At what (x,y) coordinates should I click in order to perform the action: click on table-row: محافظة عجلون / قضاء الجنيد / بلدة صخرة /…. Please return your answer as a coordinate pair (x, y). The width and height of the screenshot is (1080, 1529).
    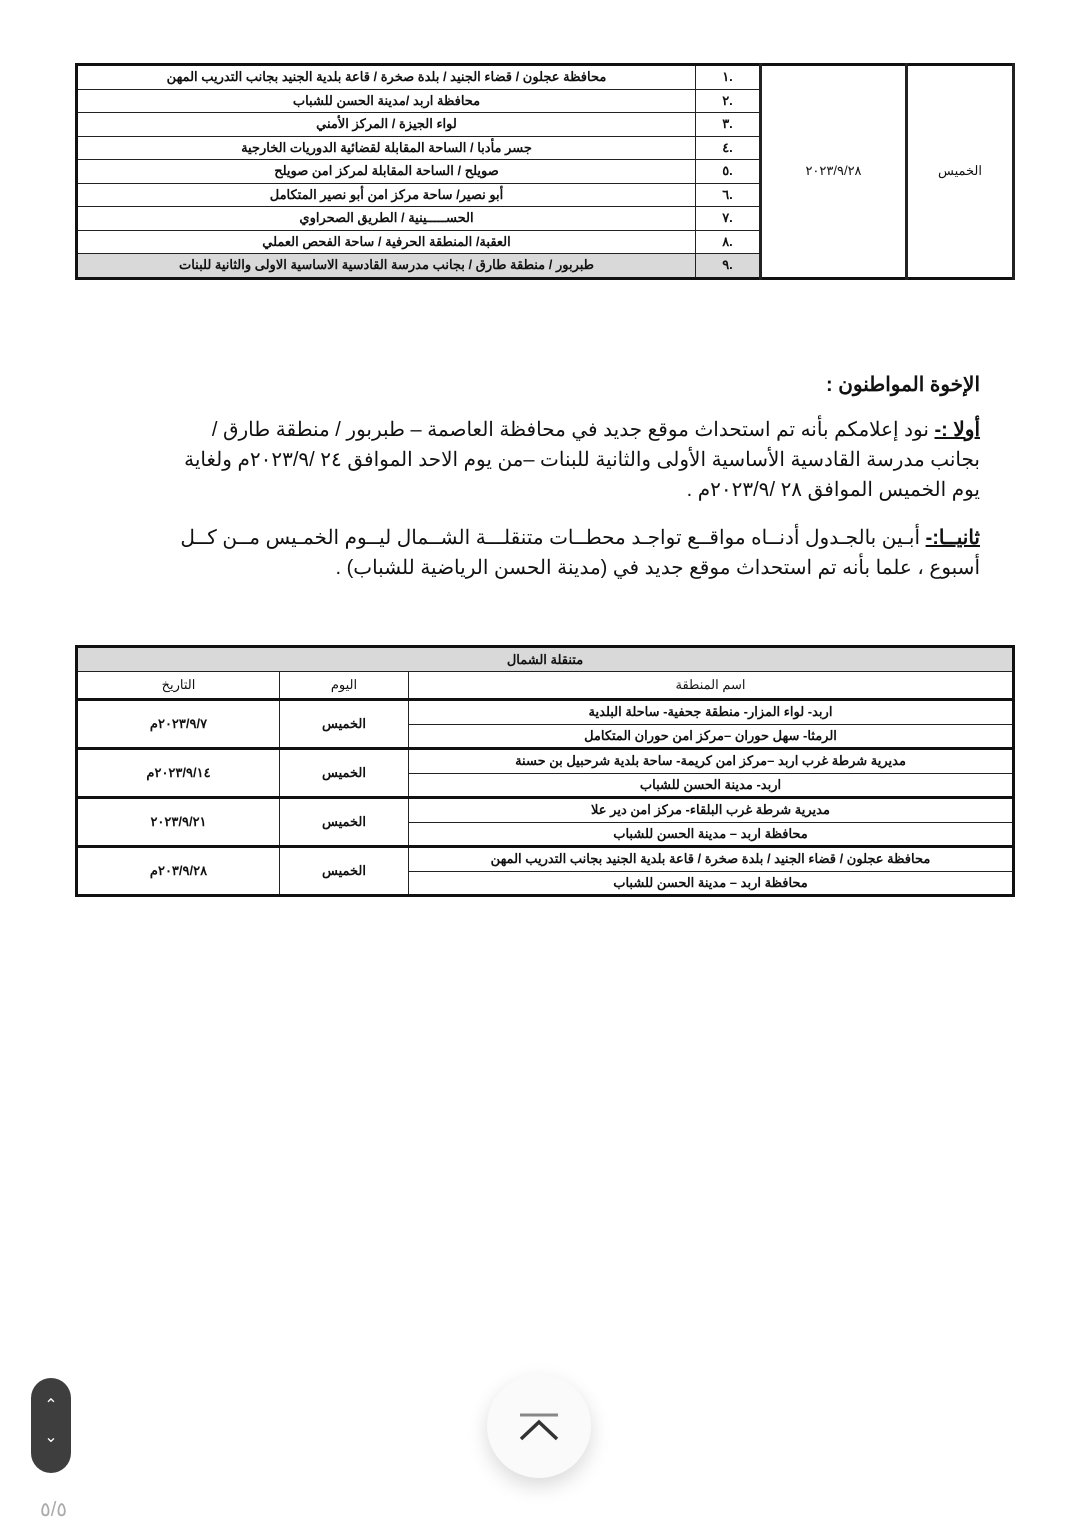
    Looking at the image, I should click on (545, 870).